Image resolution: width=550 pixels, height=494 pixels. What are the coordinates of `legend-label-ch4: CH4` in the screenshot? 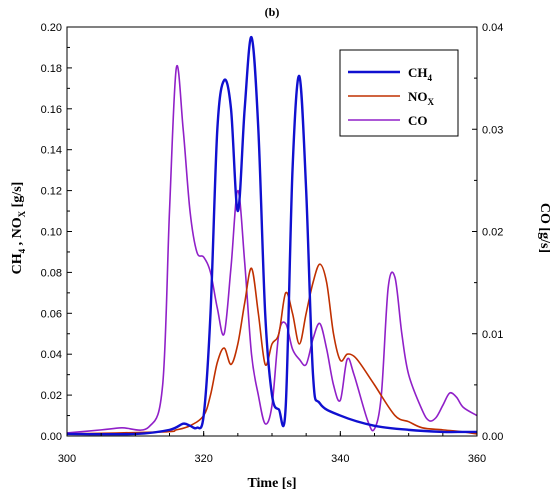 It's located at (420, 74).